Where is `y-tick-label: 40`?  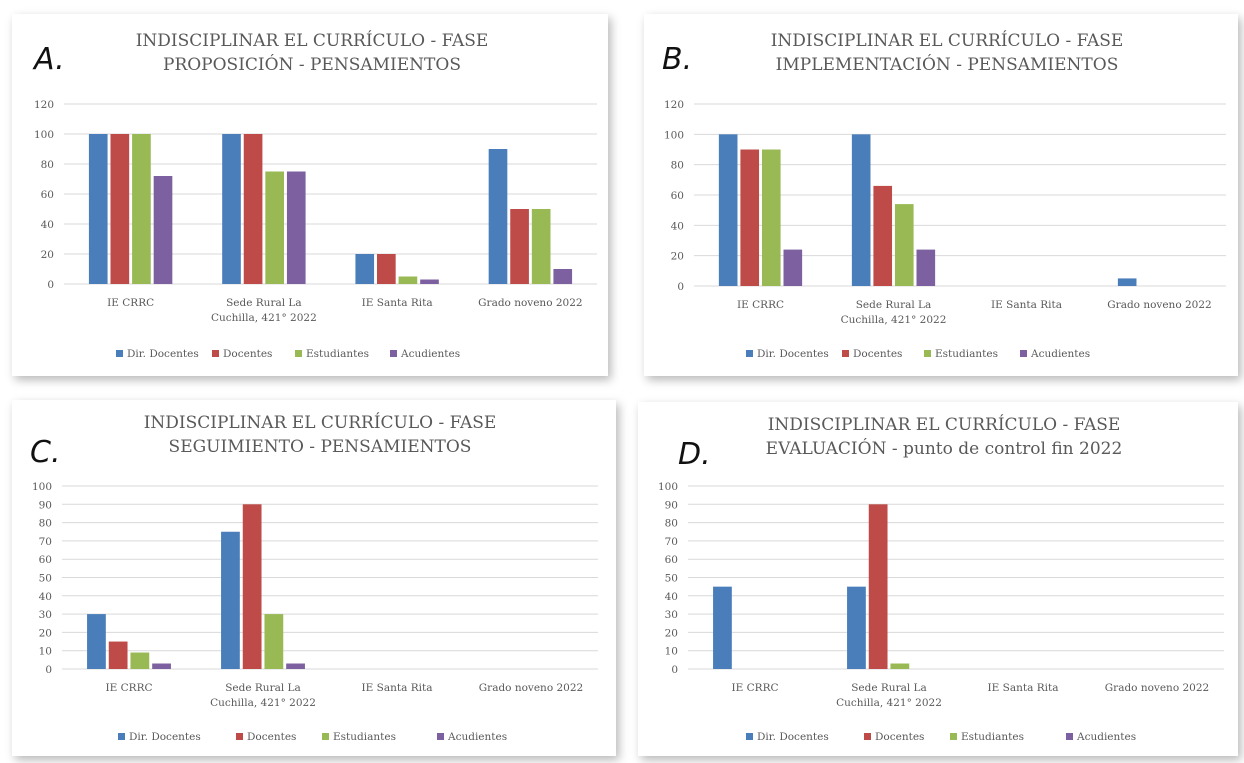
y-tick-label: 40 is located at coordinates (677, 226).